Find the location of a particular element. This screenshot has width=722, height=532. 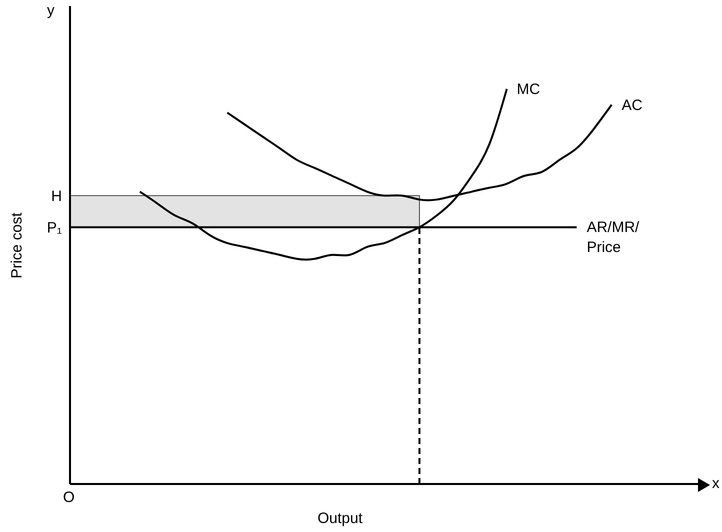

text: x is located at coordinates (716, 483).